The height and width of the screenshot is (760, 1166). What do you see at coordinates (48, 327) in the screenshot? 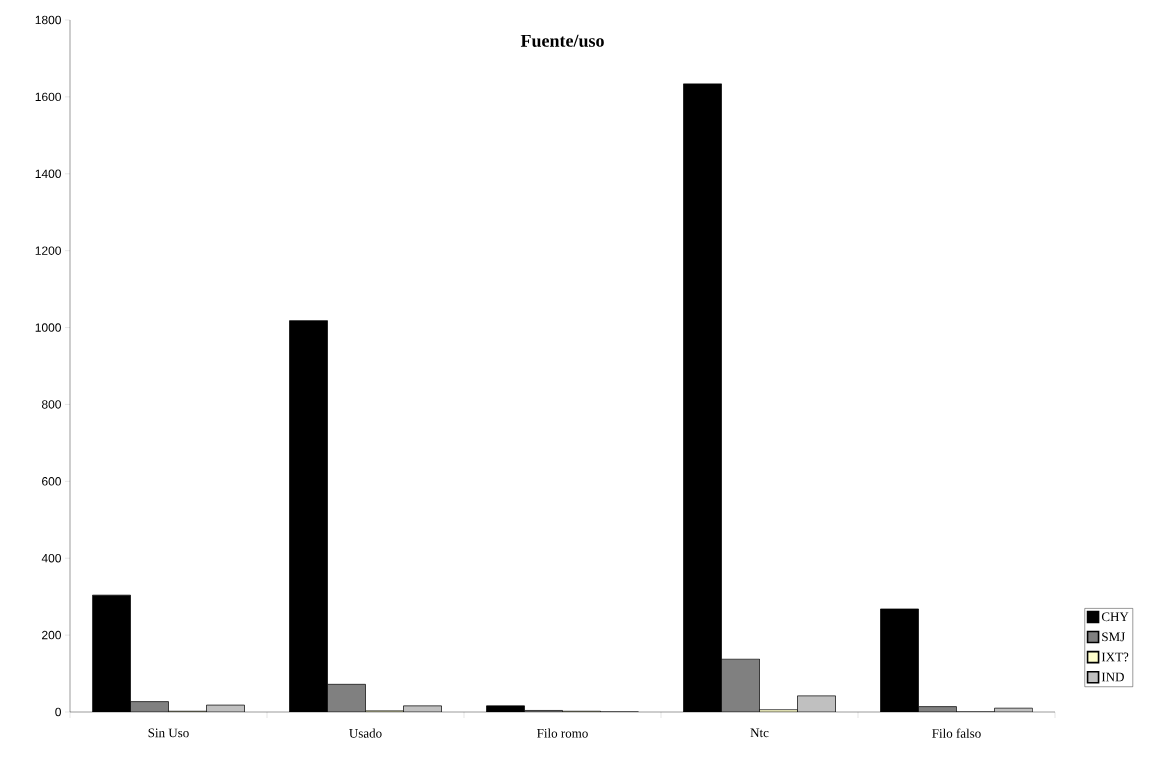
I see `y-tick-label: 1000` at bounding box center [48, 327].